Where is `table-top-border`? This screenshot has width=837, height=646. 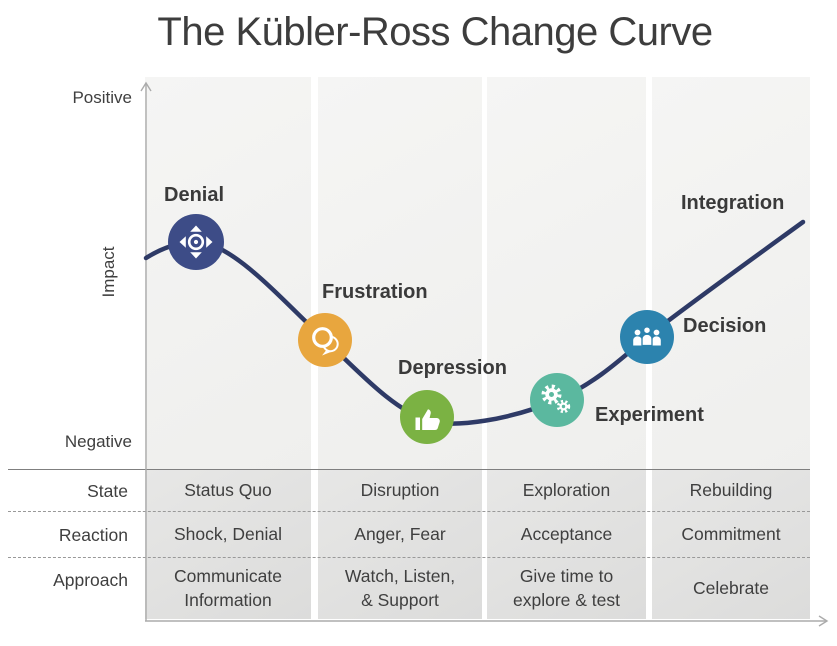 table-top-border is located at coordinates (409, 469).